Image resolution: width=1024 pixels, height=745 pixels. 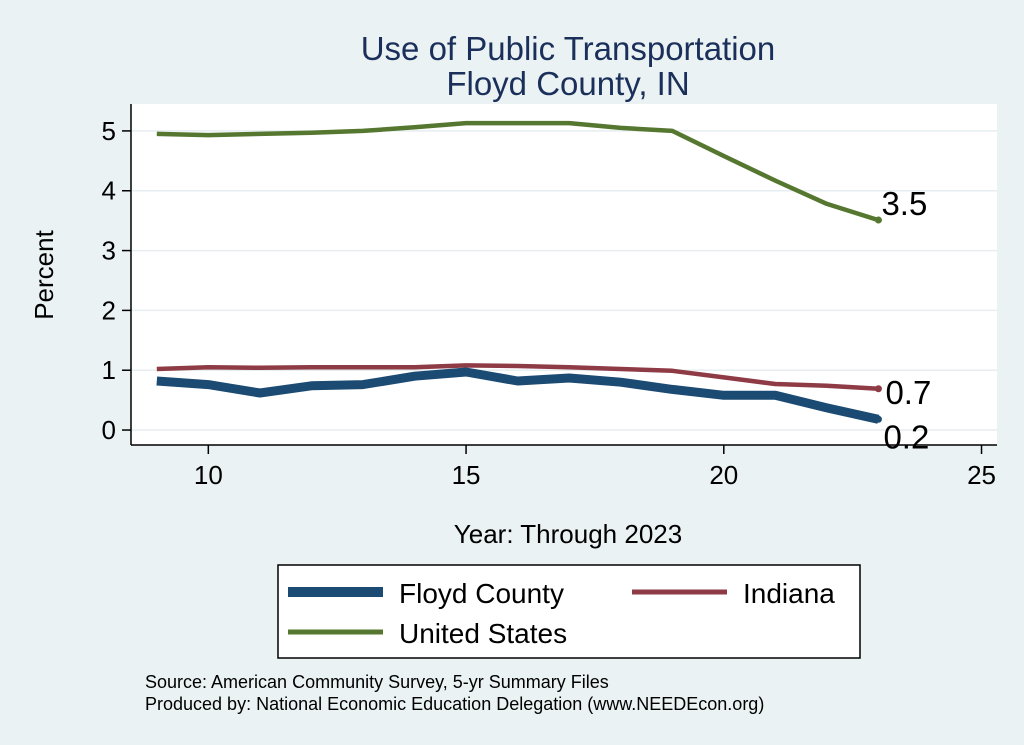 What do you see at coordinates (518, 395) in the screenshot?
I see `series-line-floyd-county` at bounding box center [518, 395].